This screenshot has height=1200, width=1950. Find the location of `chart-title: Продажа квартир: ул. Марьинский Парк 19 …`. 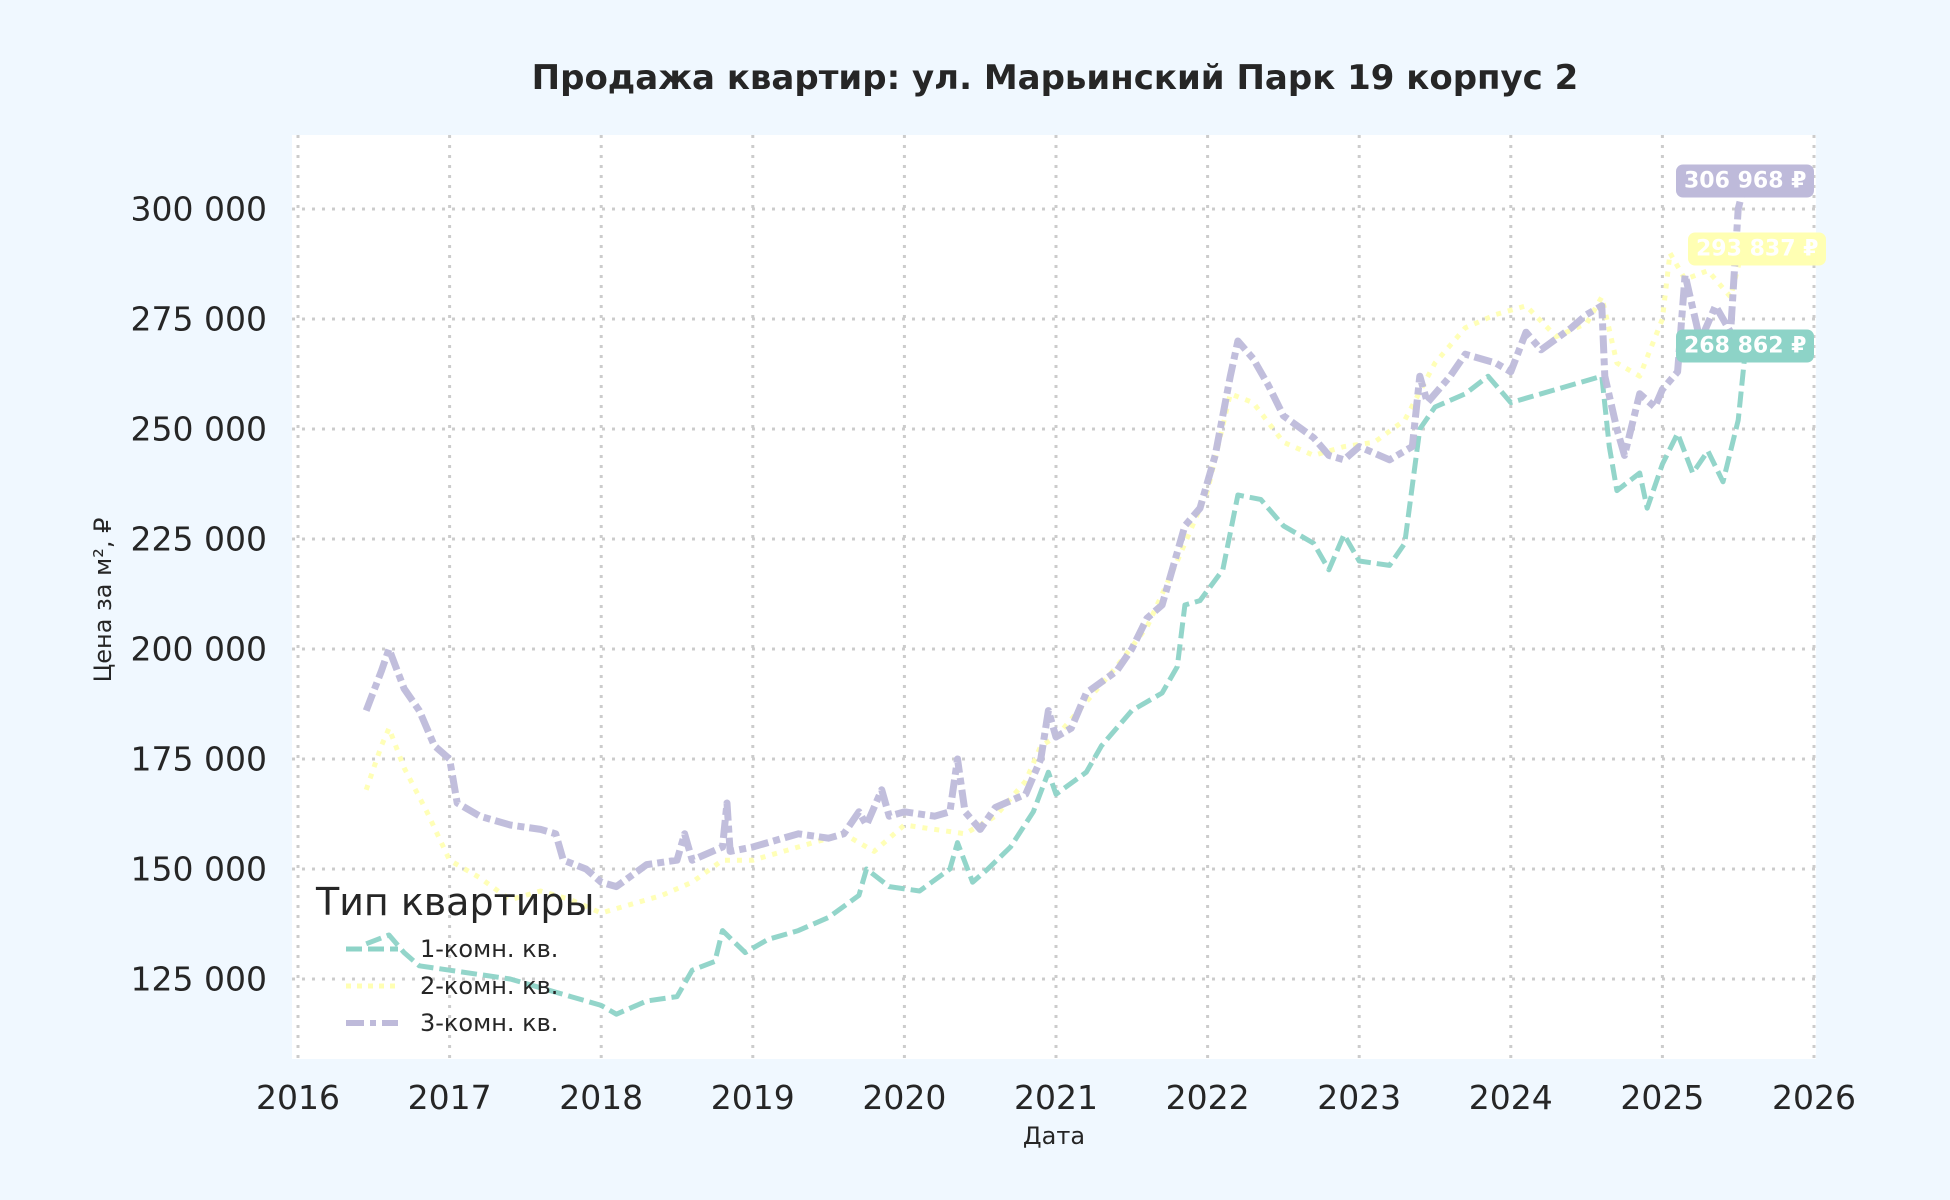

chart-title: Продажа квартир: ул. Марьинский Парк 19 … is located at coordinates (1055, 78).